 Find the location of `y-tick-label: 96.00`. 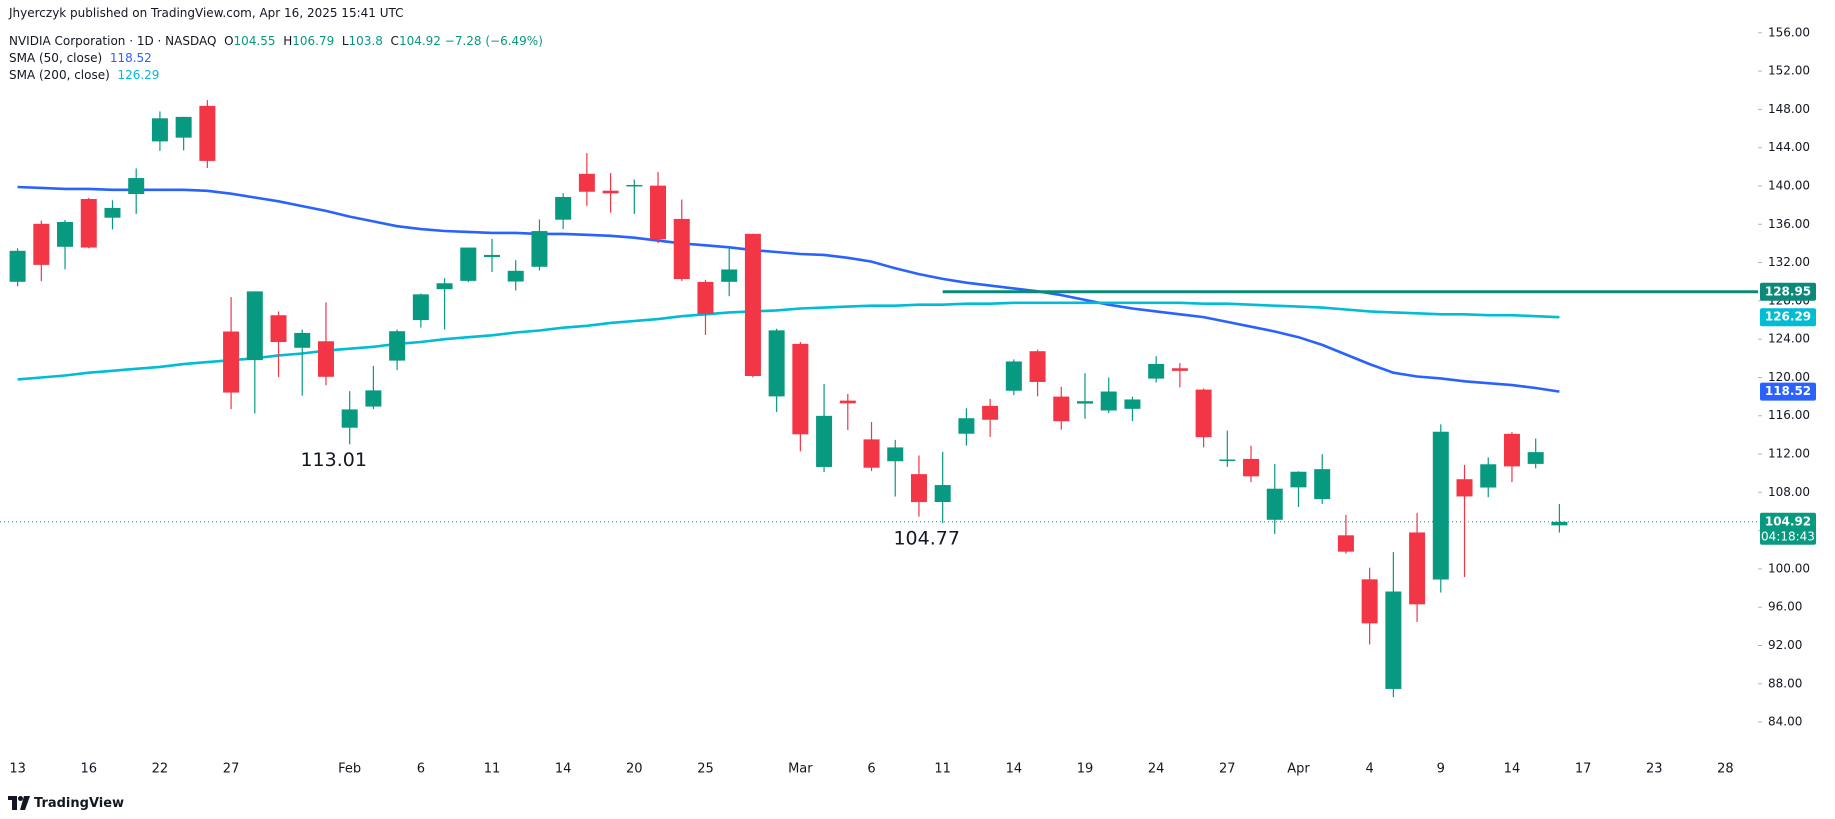

y-tick-label: 96.00 is located at coordinates (1785, 607).